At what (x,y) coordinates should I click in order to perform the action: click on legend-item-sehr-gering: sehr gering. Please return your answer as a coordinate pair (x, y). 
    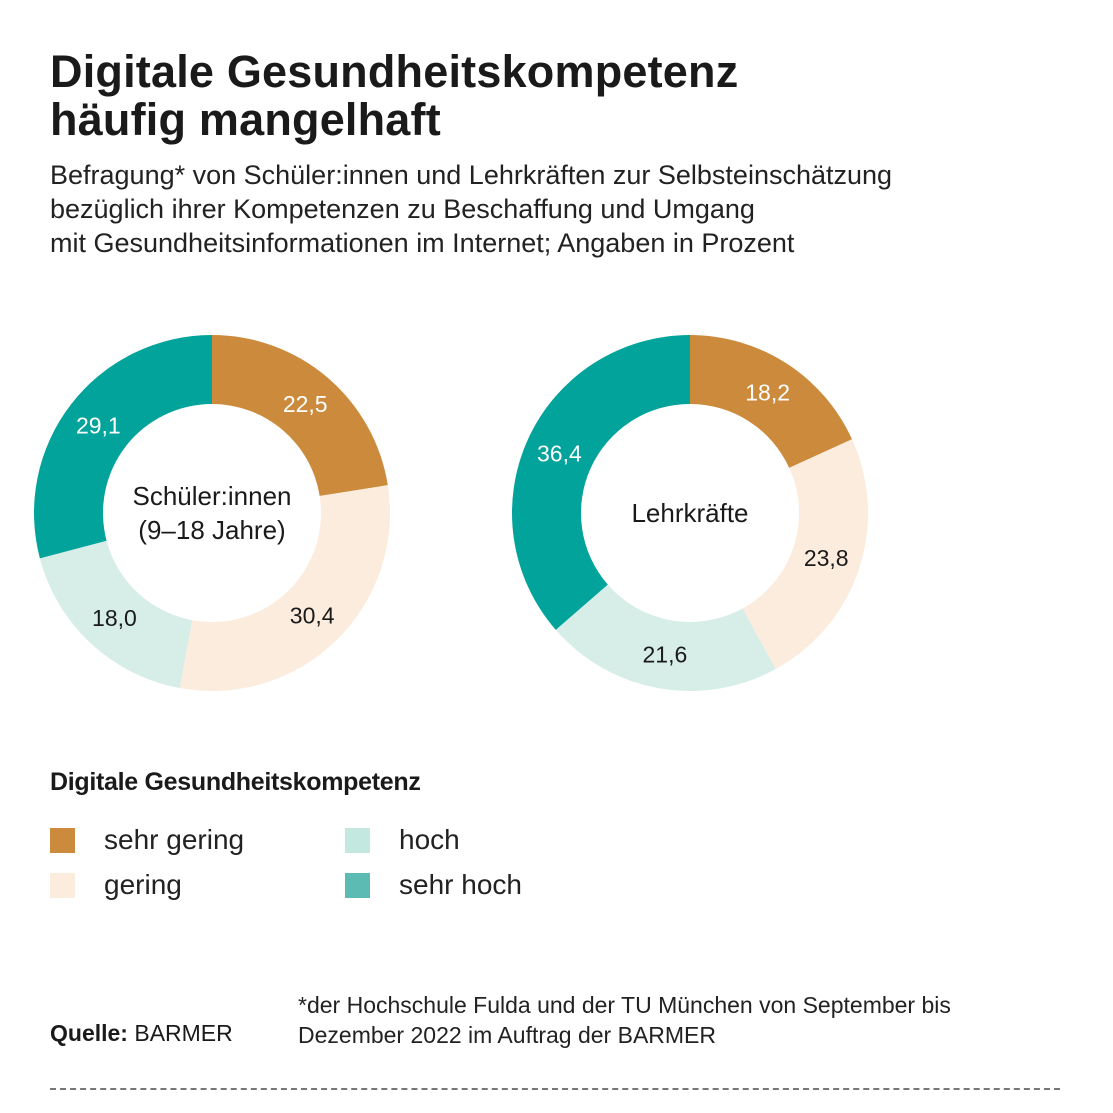
    Looking at the image, I should click on (147, 840).